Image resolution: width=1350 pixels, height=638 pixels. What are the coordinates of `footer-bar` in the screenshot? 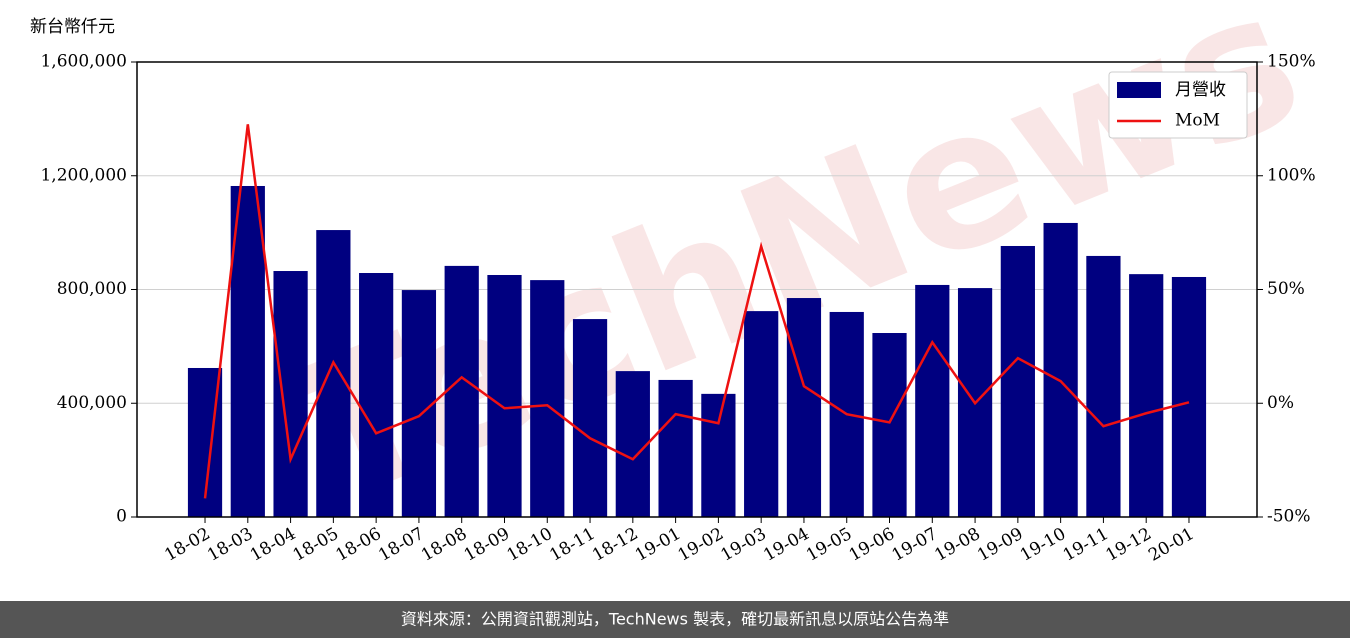 It's located at (675, 619).